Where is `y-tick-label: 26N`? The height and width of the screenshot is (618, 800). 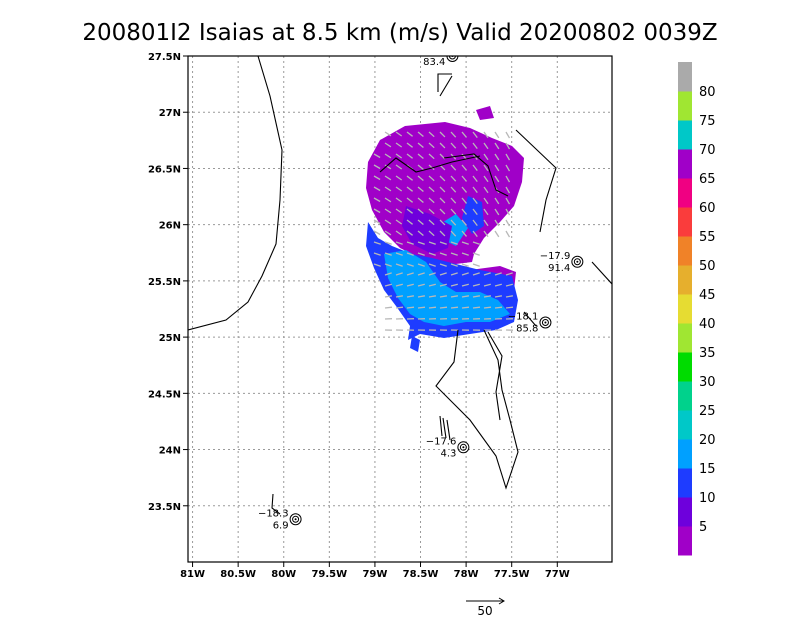
y-tick-label: 26N is located at coordinates (170, 226).